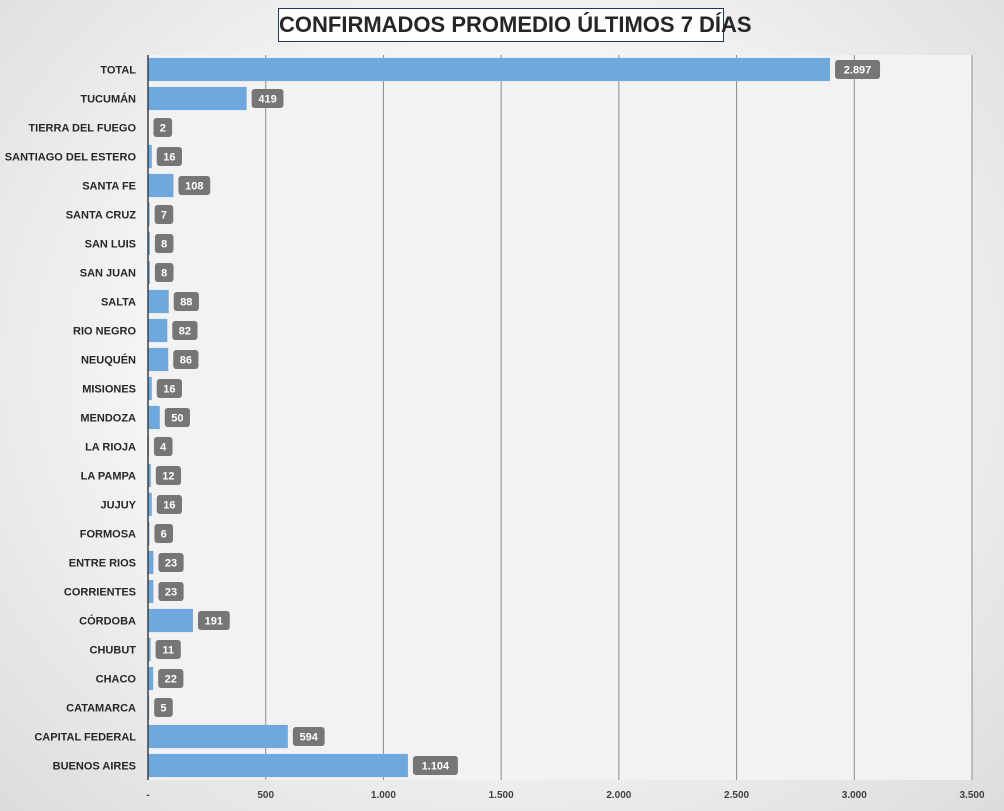 Image resolution: width=1004 pixels, height=811 pixels. I want to click on category-label: CÓRDOBA, so click(107, 621).